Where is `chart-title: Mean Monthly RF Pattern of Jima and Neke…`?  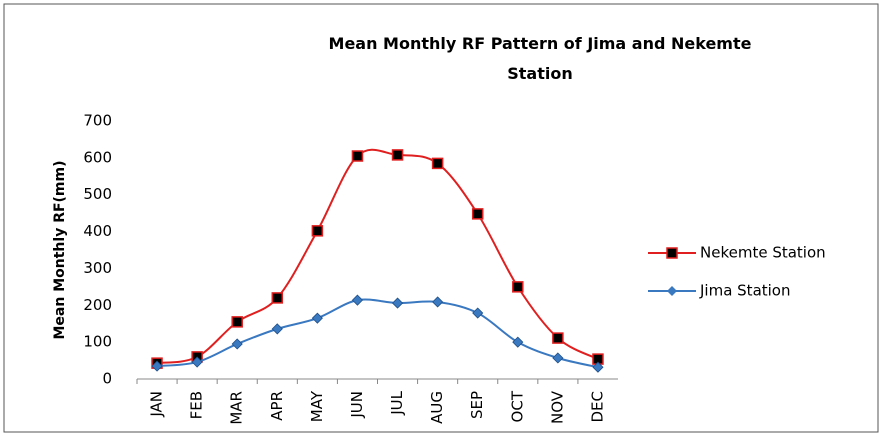
chart-title: Mean Monthly RF Pattern of Jima and Neke… is located at coordinates (540, 58).